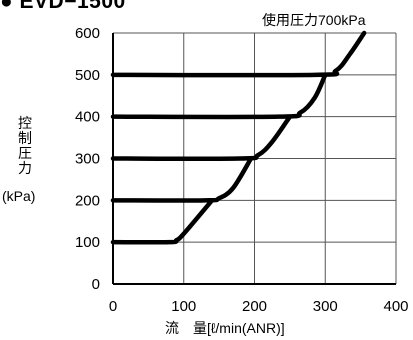 The height and width of the screenshot is (340, 413). What do you see at coordinates (183, 306) in the screenshot?
I see `x-tick-label: 100` at bounding box center [183, 306].